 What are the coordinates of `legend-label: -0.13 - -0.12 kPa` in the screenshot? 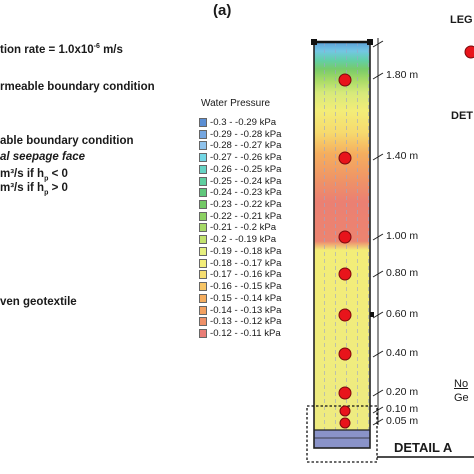 It's located at (246, 322).